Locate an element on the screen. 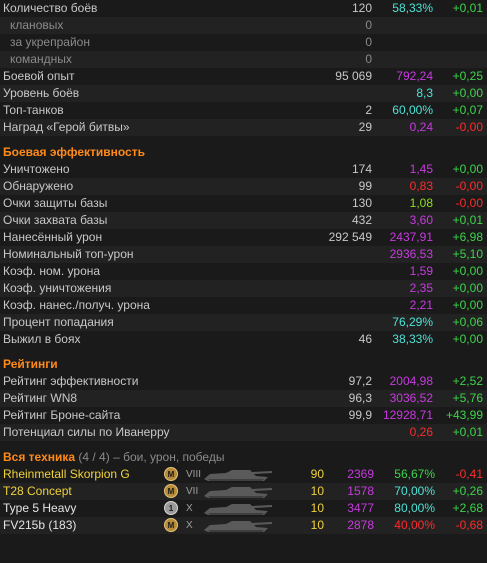  stat-row: Топ-танков 2 60,00% +0,07 is located at coordinates (243, 110).